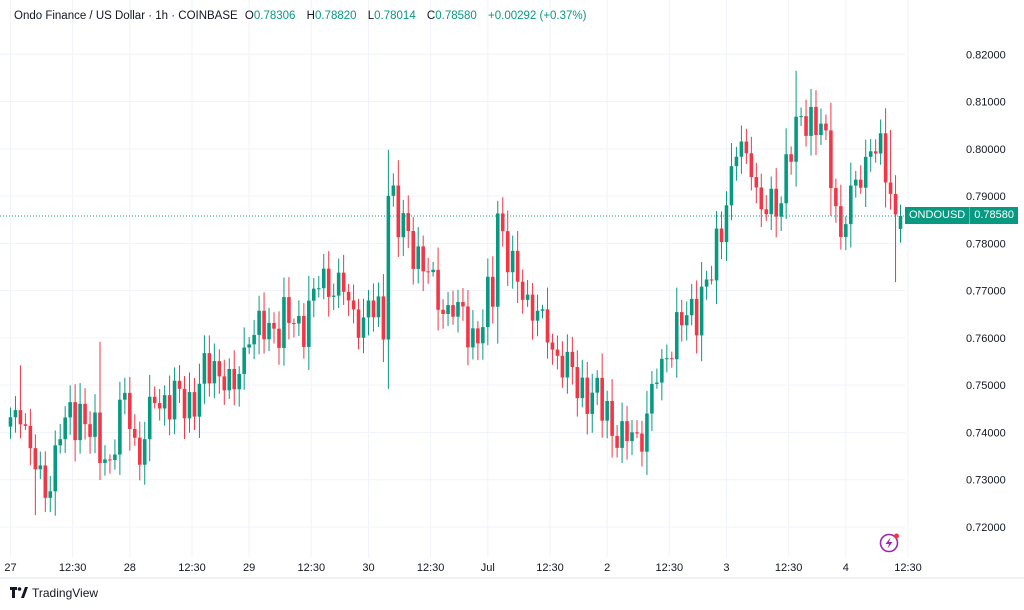 The width and height of the screenshot is (1024, 610). What do you see at coordinates (249, 16) in the screenshot?
I see `open-label: O` at bounding box center [249, 16].